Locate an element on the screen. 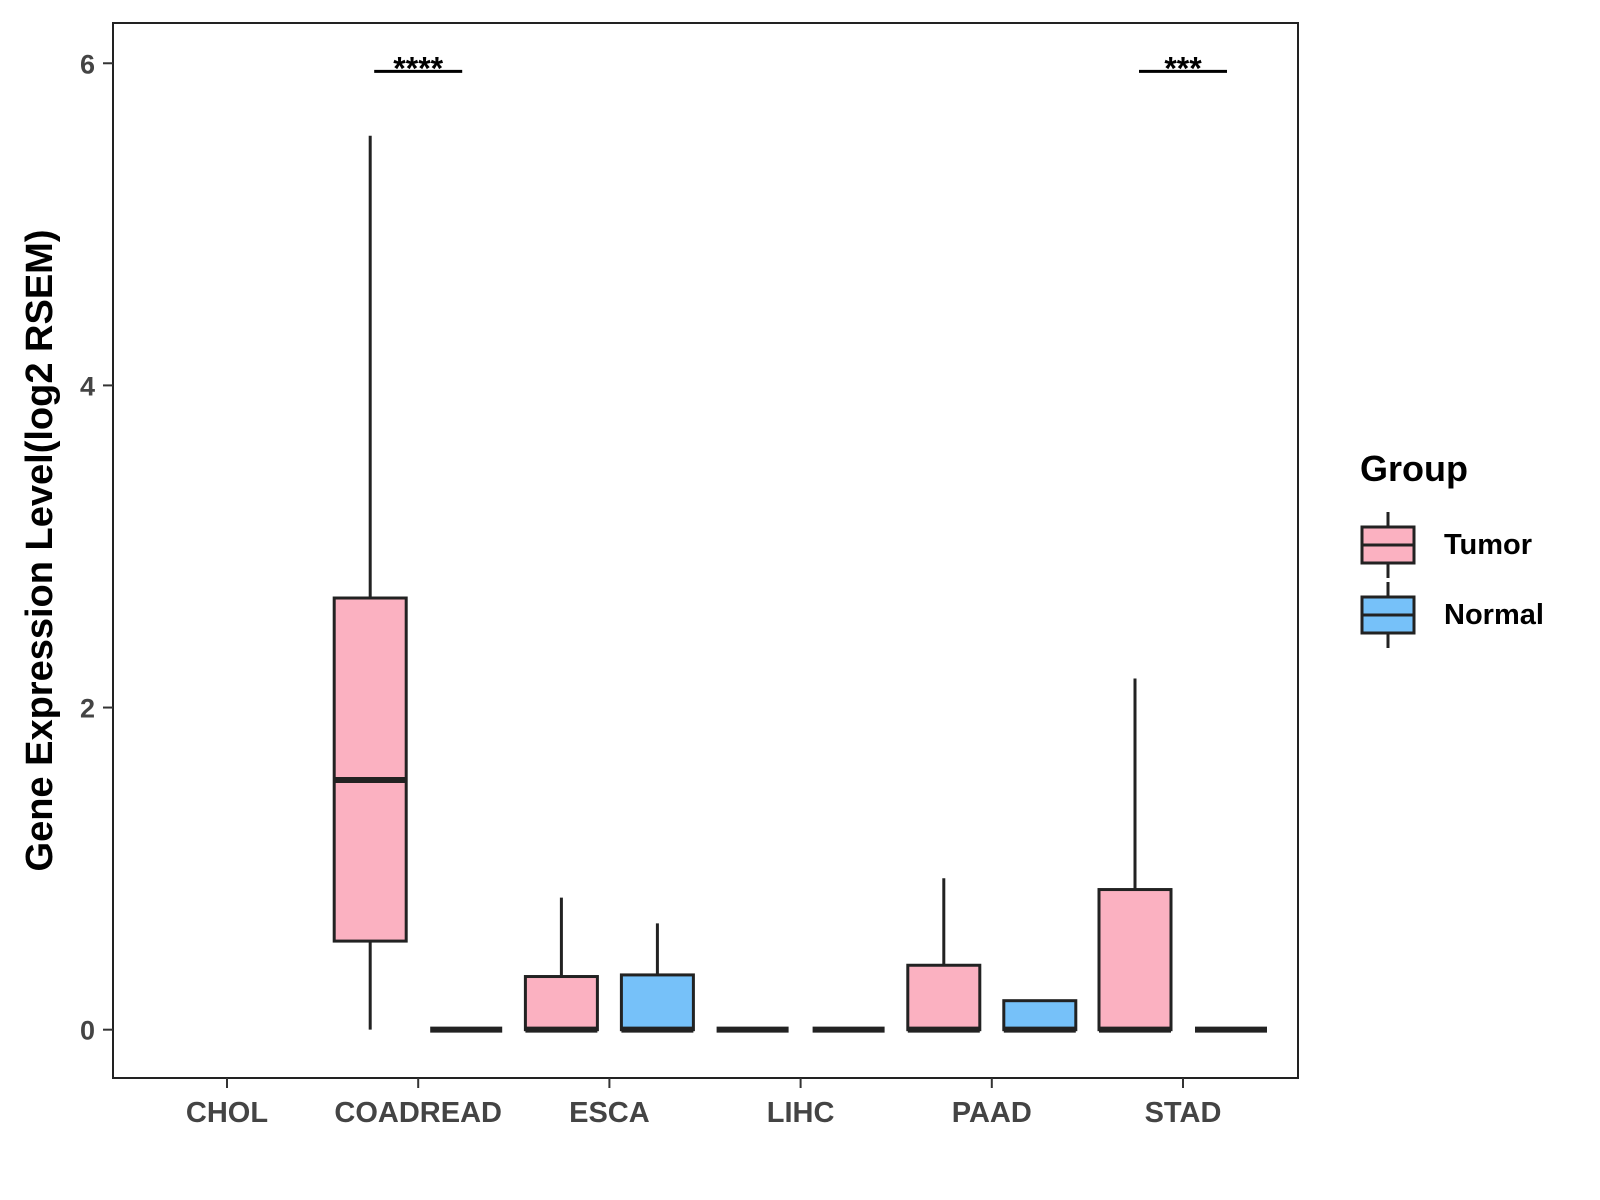 The height and width of the screenshot is (1200, 1600). legend-label-tumor: Tumor is located at coordinates (1488, 544).